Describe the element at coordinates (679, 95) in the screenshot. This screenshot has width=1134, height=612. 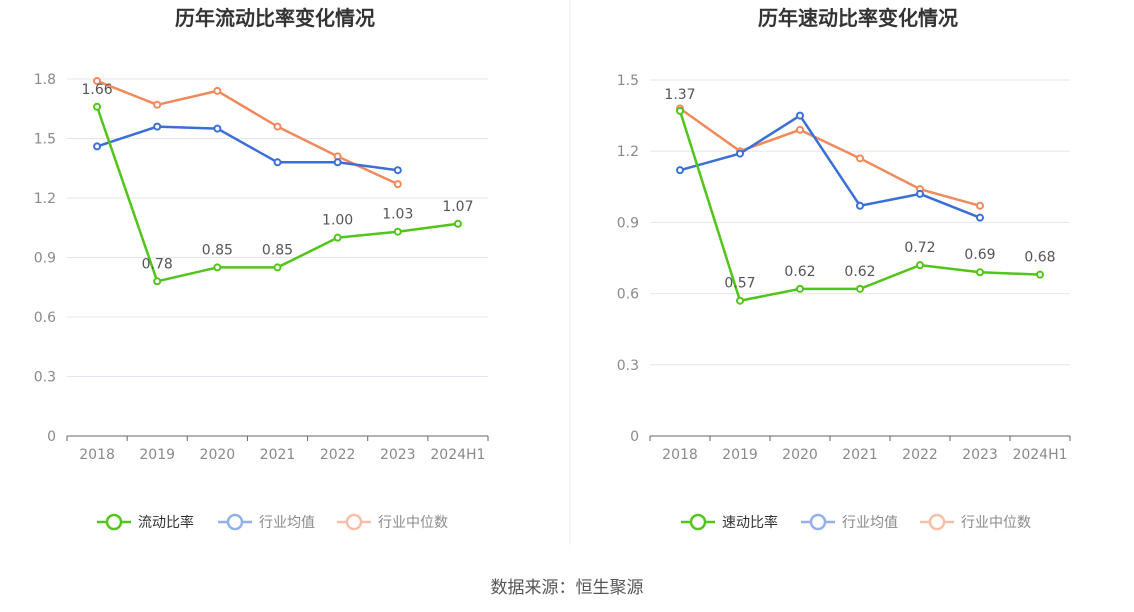
I see `data-label: 1.37` at that location.